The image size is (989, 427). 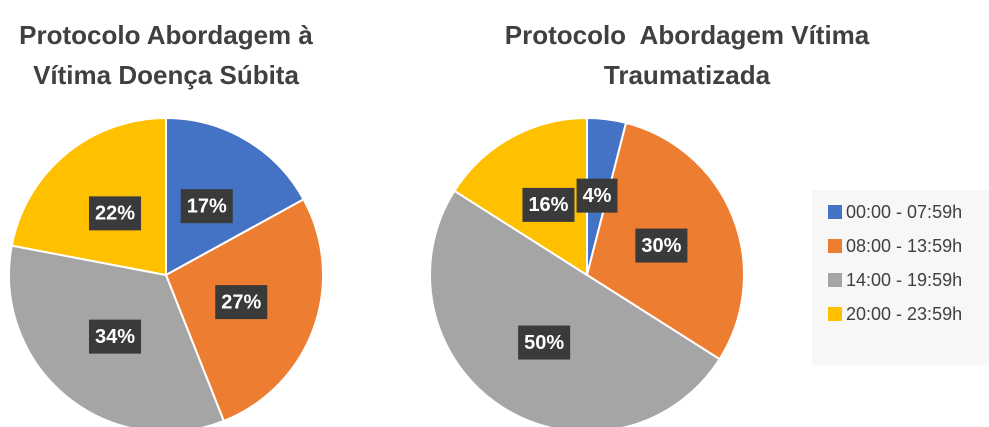 I want to click on data-label: 16%, so click(x=548, y=205).